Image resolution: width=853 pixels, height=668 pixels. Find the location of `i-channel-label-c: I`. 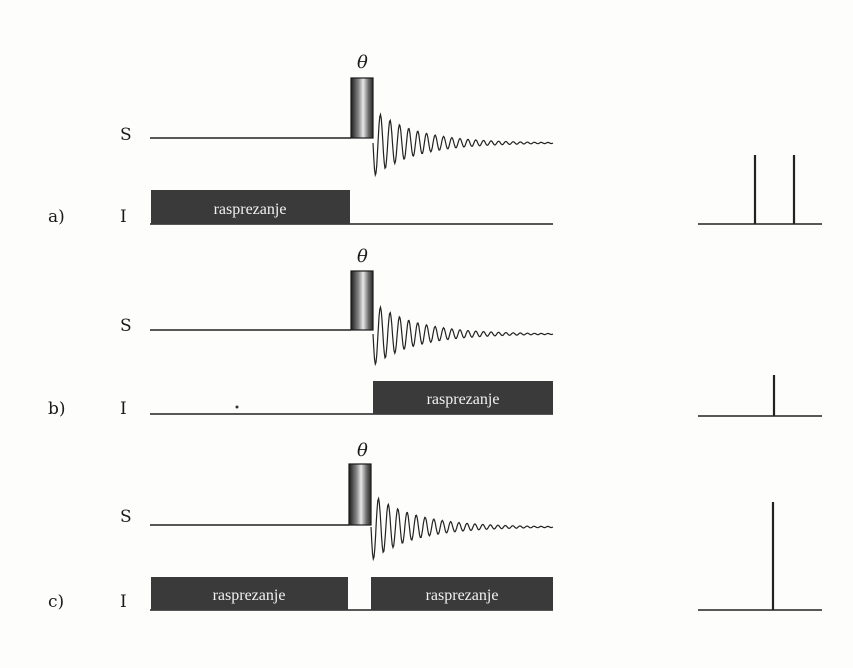

i-channel-label-c: I is located at coordinates (123, 602).